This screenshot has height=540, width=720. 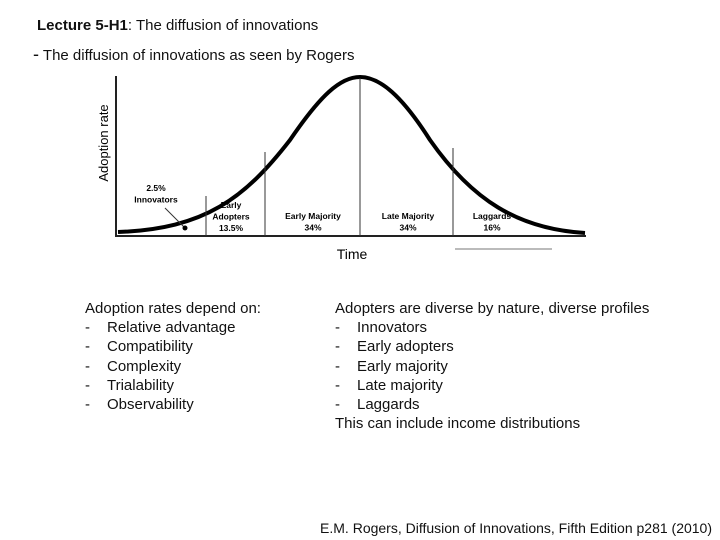 I want to click on segment-label: 13.5%, so click(x=231, y=228).